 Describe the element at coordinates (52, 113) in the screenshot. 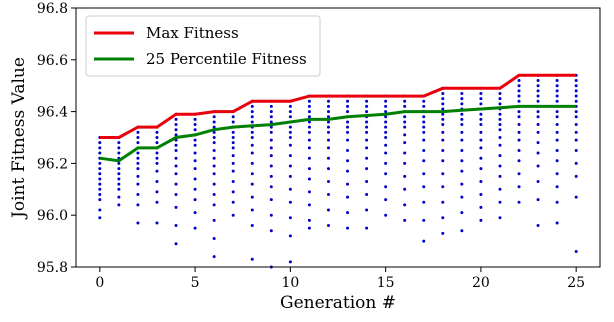

I see `y-tick-label: 96.4` at that location.